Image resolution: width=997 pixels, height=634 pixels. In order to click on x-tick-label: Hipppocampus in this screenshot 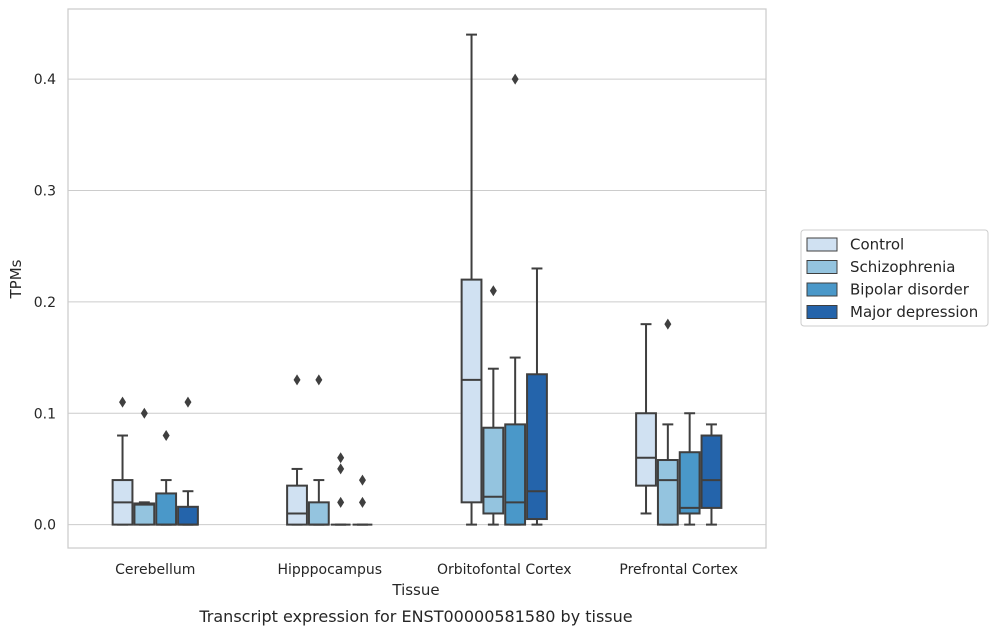, I will do `click(329, 570)`.